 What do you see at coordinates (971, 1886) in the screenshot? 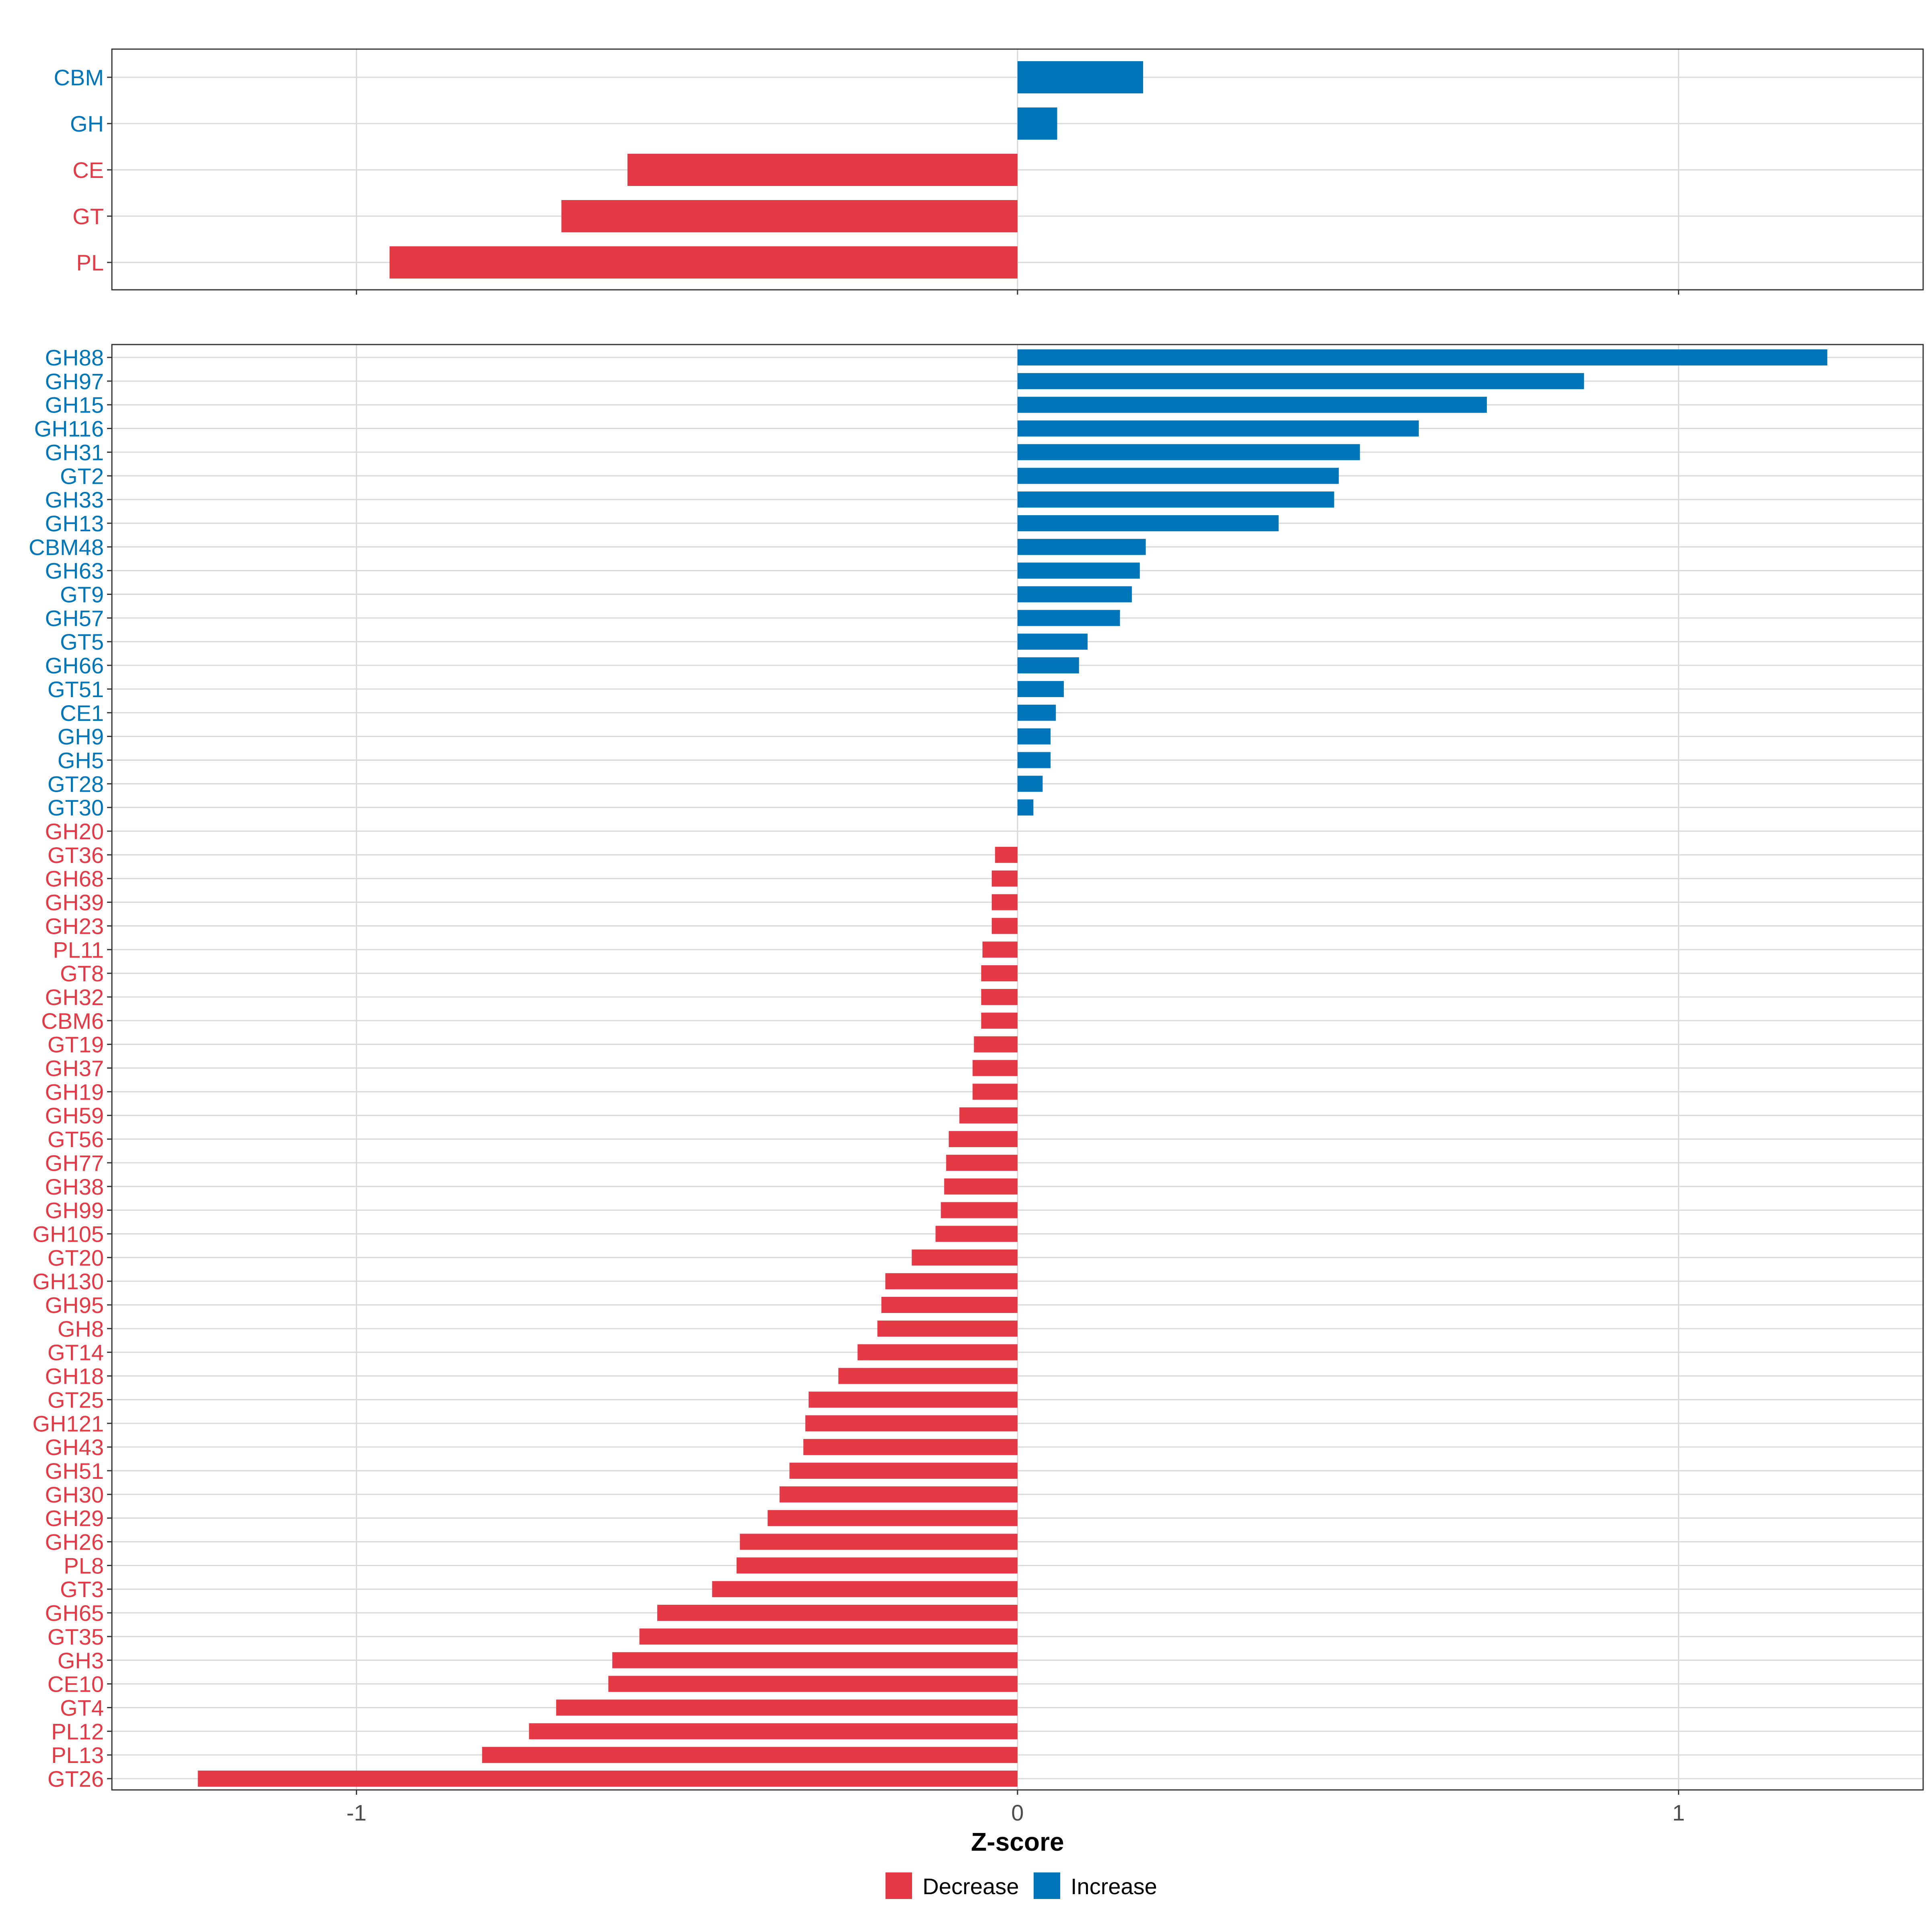
I see `legend-label-decrease: Decrease` at bounding box center [971, 1886].